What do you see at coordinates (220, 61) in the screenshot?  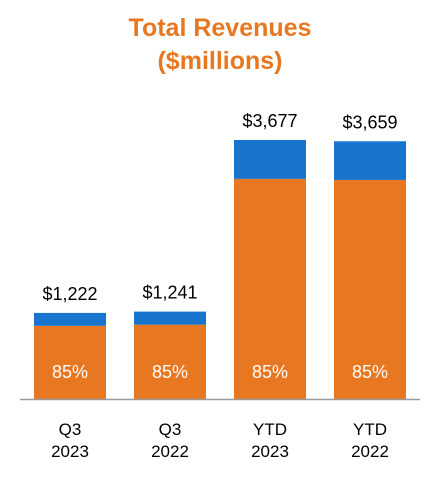 I see `chart-subtitle: ($millions)` at bounding box center [220, 61].